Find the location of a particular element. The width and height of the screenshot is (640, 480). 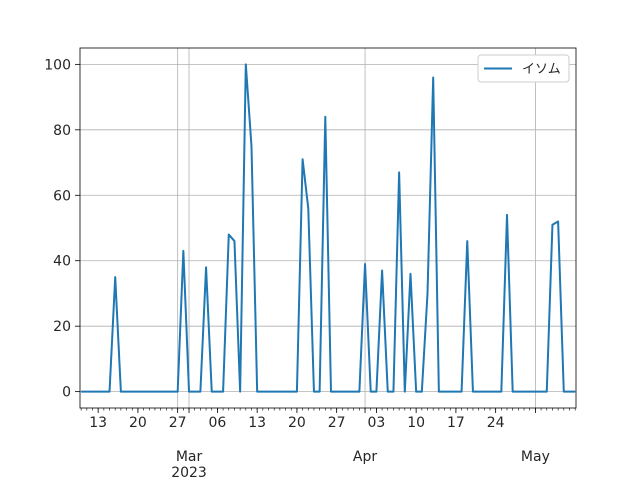

x-tick-label: 24 is located at coordinates (496, 423).